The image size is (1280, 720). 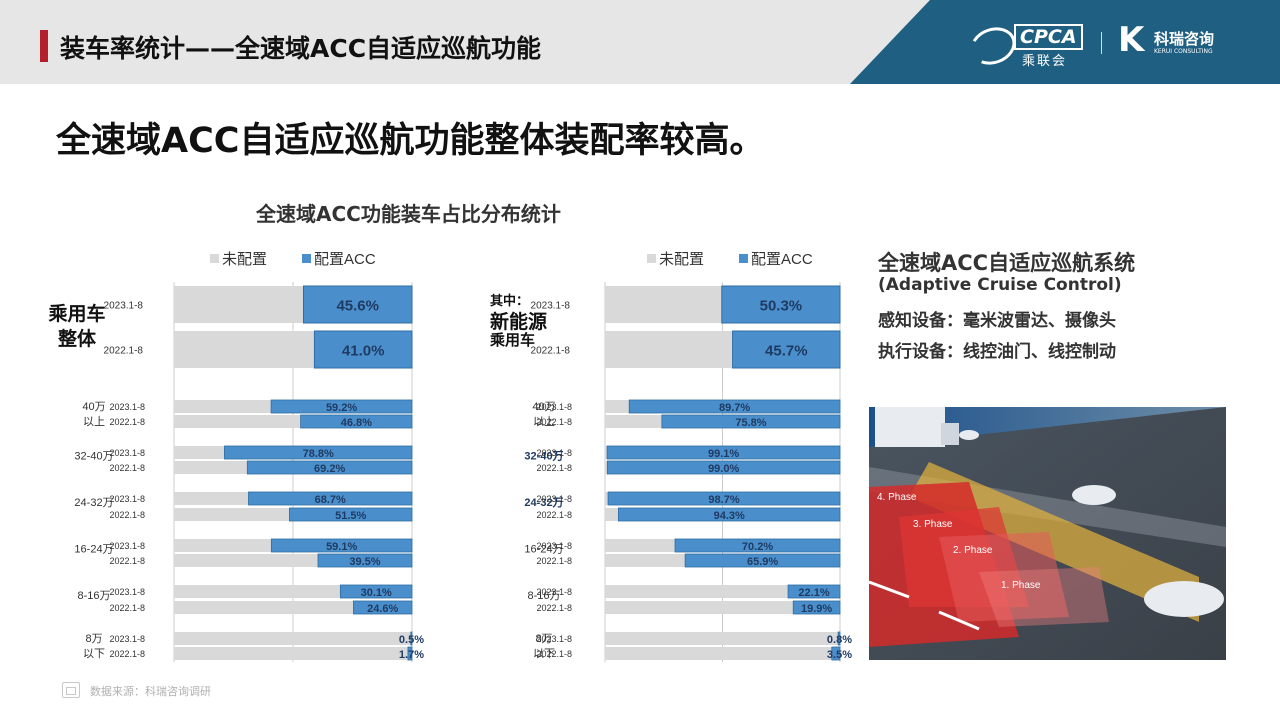 What do you see at coordinates (1184, 599) in the screenshot?
I see `ego-car-icon` at bounding box center [1184, 599].